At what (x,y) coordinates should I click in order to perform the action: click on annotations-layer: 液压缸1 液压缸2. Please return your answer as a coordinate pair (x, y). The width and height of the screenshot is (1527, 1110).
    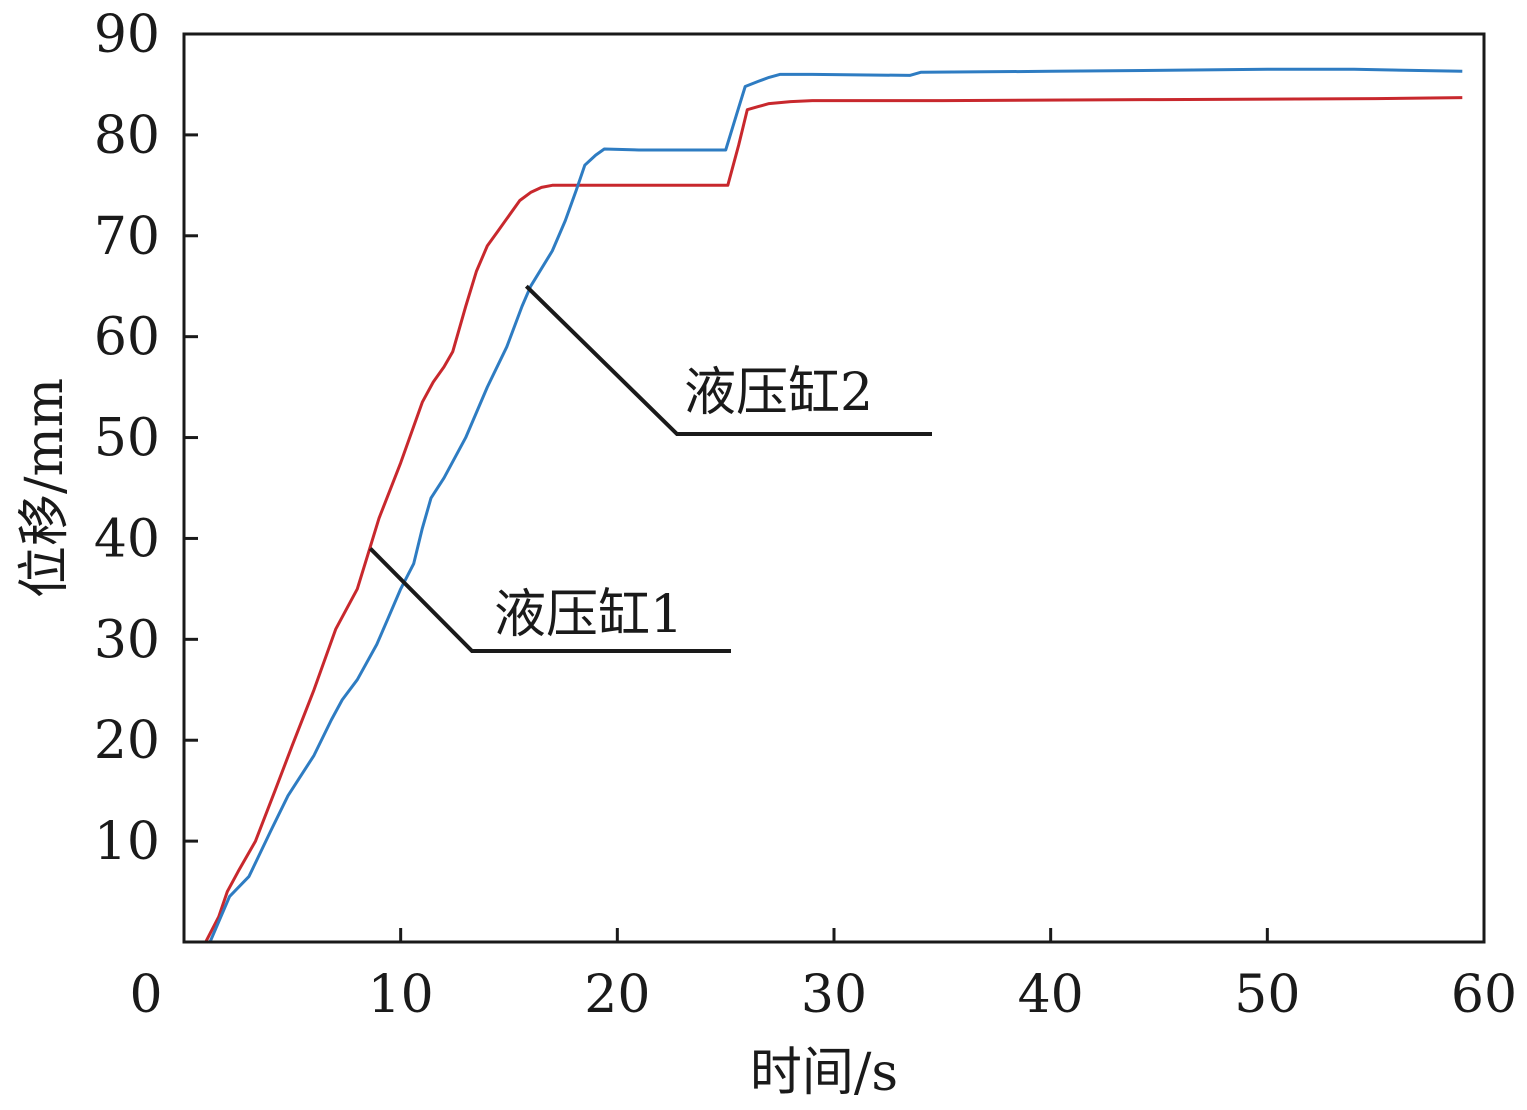
    Looking at the image, I should click on (650, 468).